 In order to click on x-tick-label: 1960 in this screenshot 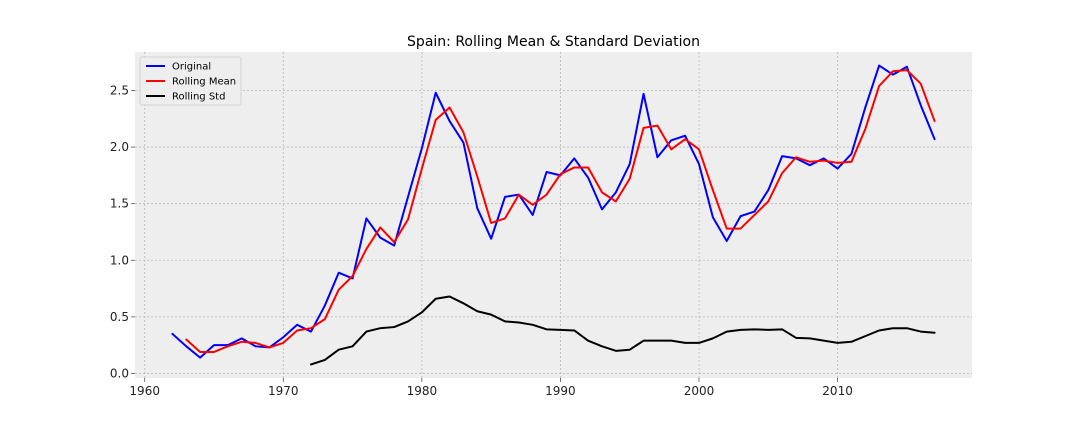, I will do `click(144, 391)`.